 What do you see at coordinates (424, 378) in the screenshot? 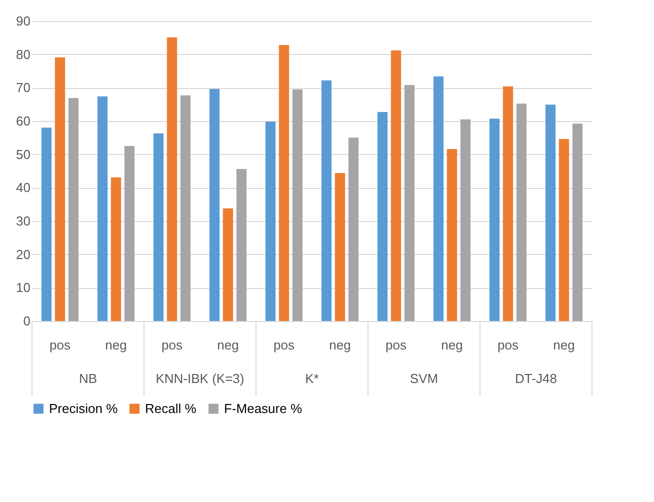
I see `text: SVM` at bounding box center [424, 378].